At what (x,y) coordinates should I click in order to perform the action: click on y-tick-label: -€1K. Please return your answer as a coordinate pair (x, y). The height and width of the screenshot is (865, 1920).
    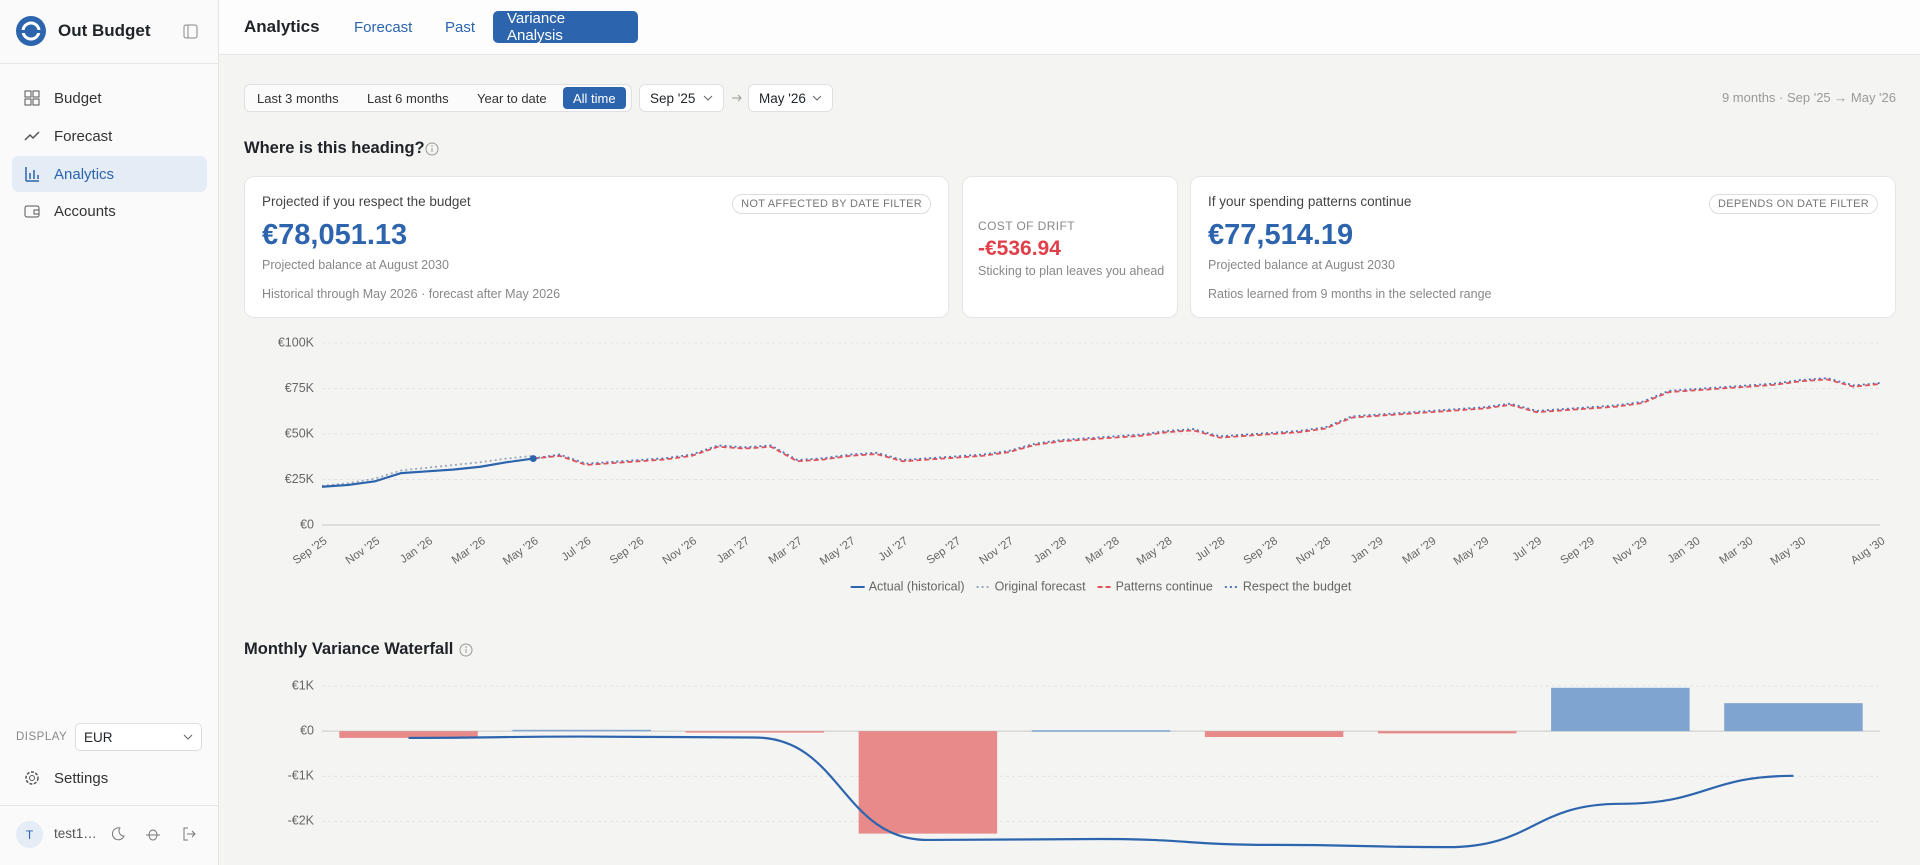
    Looking at the image, I should click on (301, 776).